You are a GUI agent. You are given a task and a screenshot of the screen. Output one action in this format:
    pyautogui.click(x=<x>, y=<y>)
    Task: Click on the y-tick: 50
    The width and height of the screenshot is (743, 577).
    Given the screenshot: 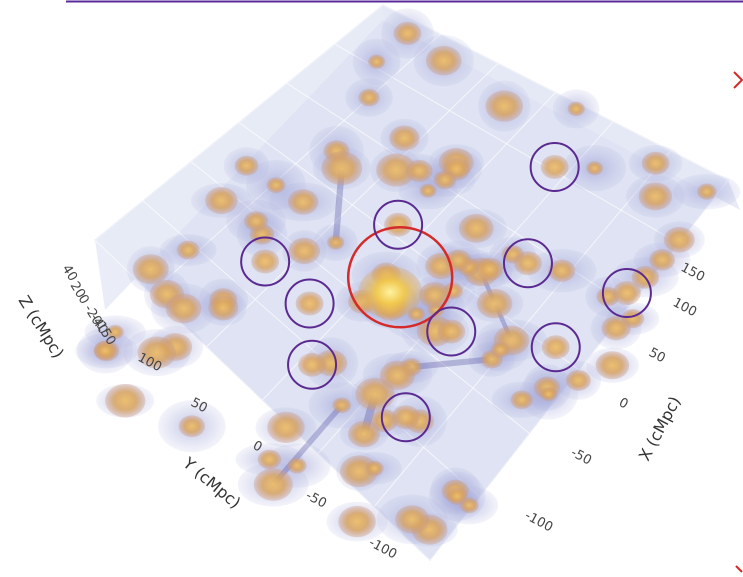 What is the action you would take?
    pyautogui.click(x=199, y=405)
    